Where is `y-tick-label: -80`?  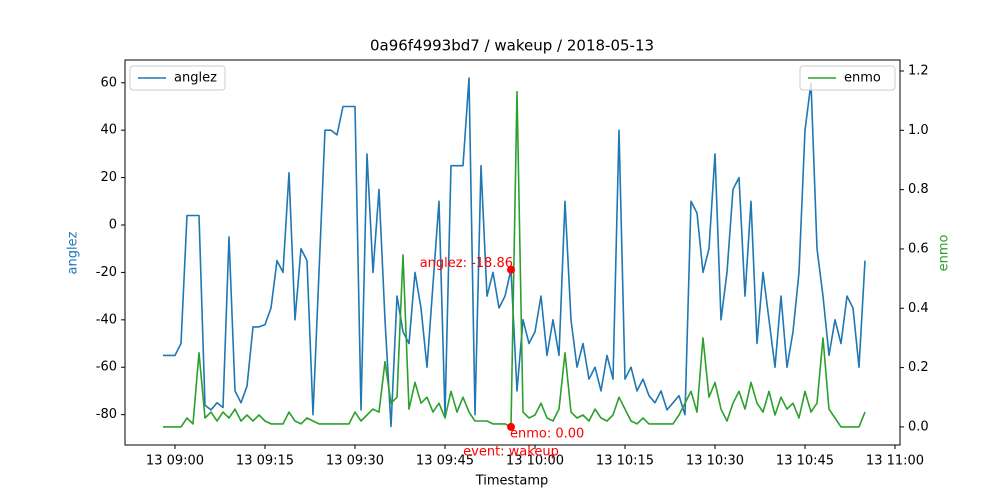 y-tick-label: -80 is located at coordinates (106, 414).